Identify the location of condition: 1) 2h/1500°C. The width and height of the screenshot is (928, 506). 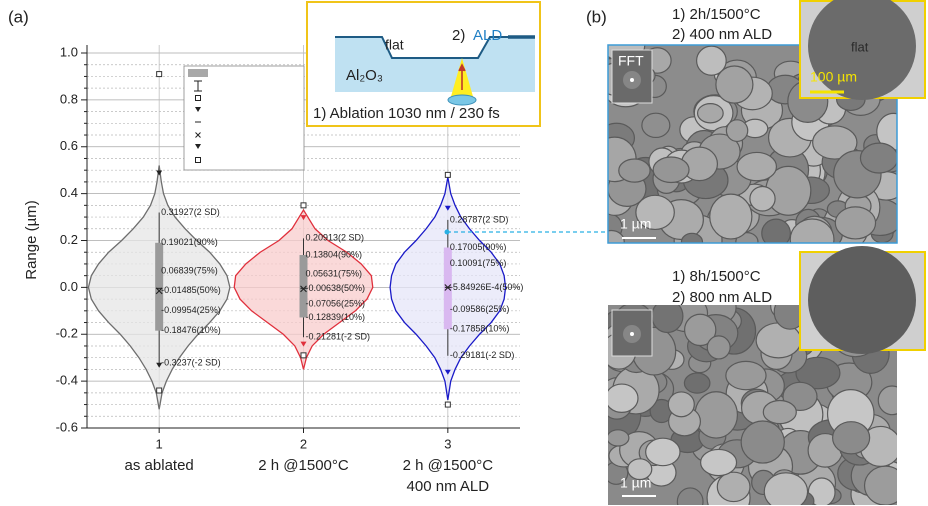
(716, 14).